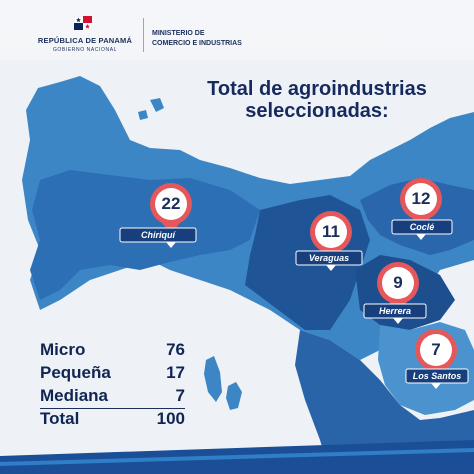 This screenshot has height=474, width=474. What do you see at coordinates (398, 282) in the screenshot?
I see `count-herrera: 9` at bounding box center [398, 282].